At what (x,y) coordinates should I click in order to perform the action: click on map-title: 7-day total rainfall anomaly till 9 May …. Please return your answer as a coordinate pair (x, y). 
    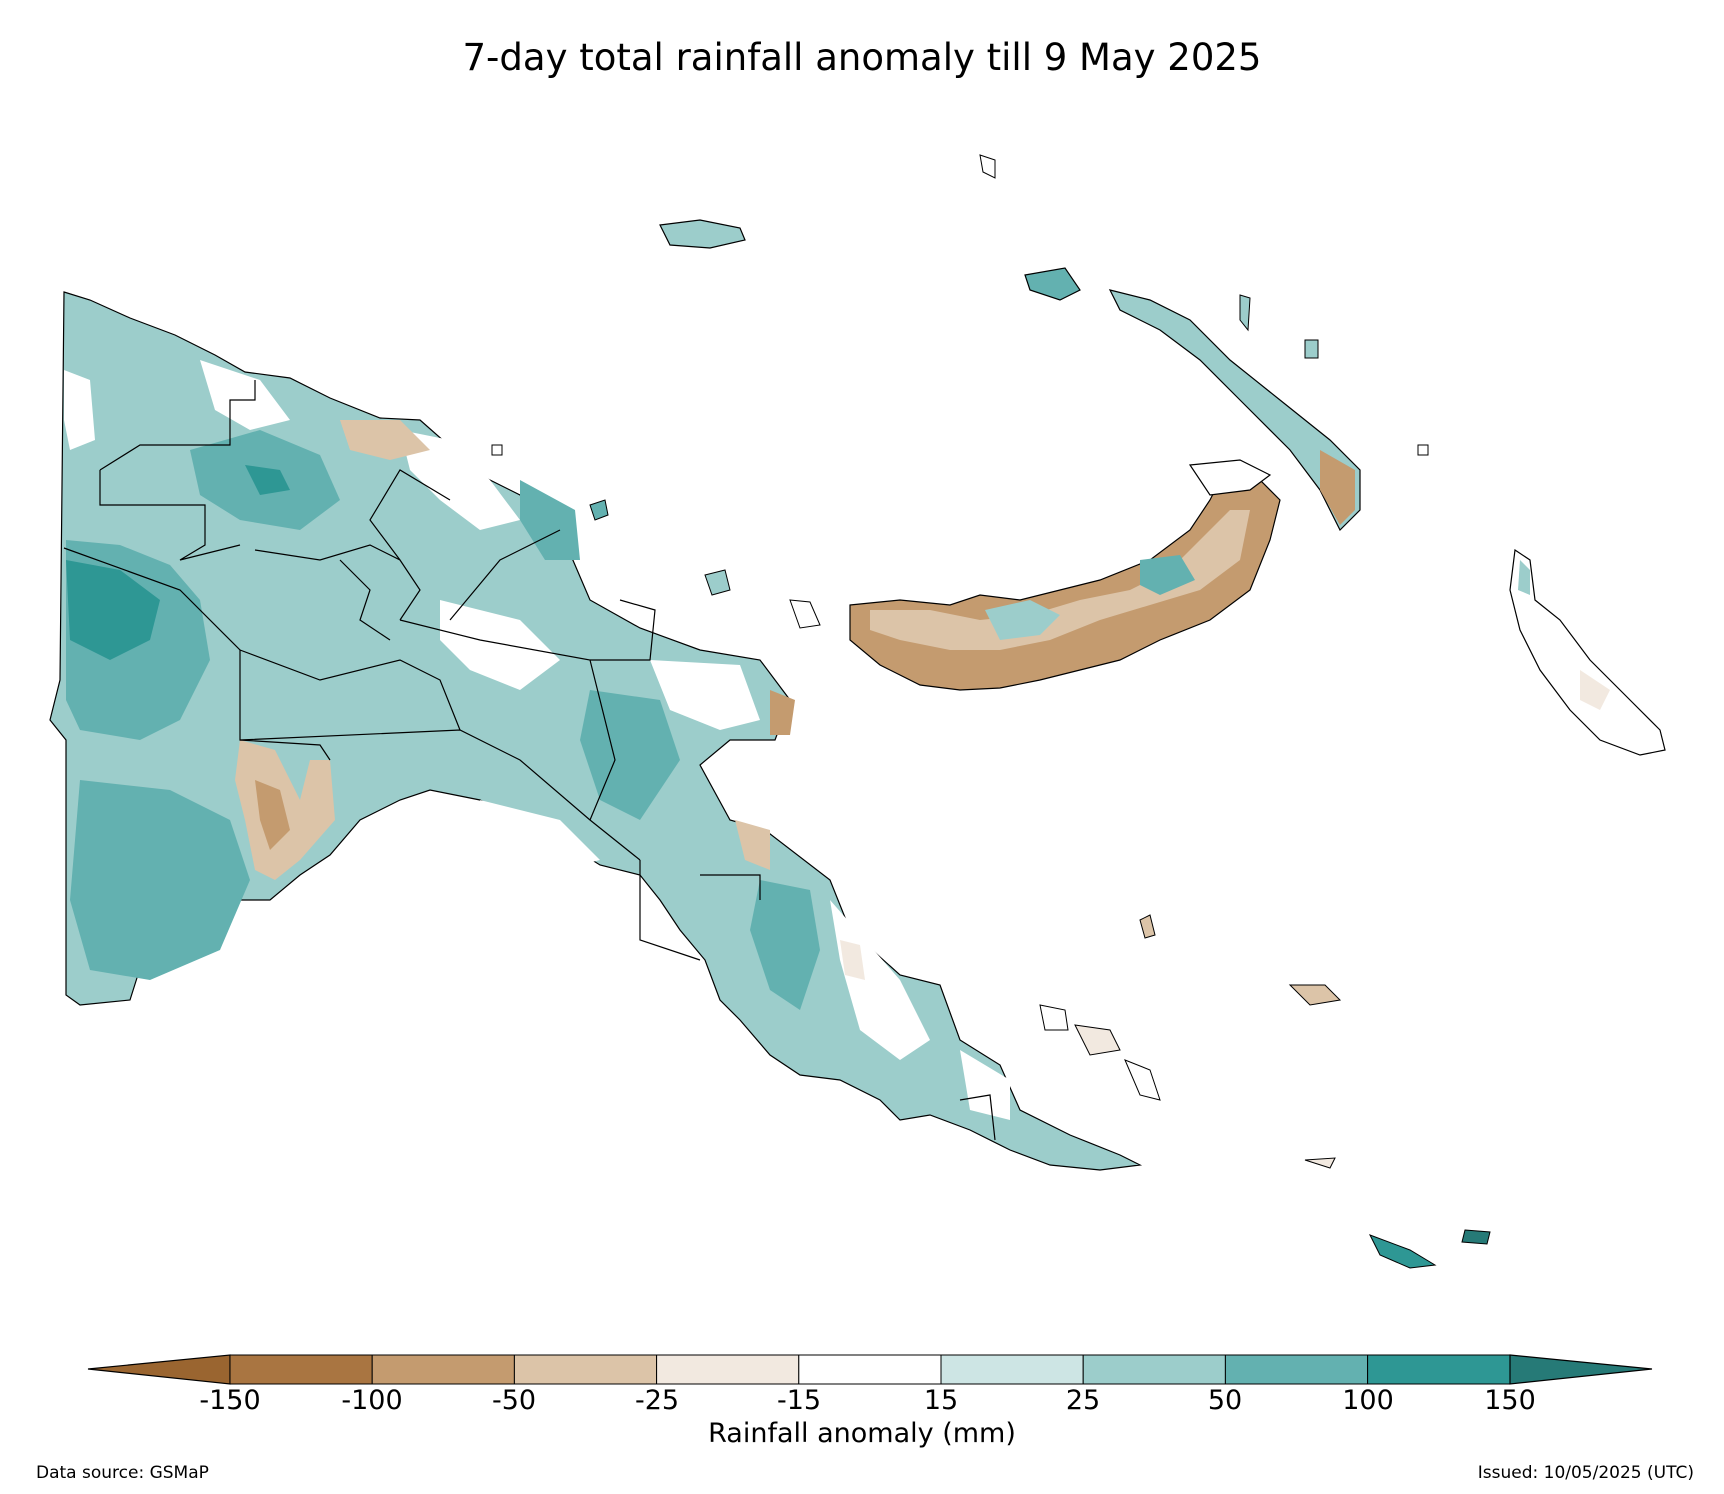
    Looking at the image, I should click on (862, 57).